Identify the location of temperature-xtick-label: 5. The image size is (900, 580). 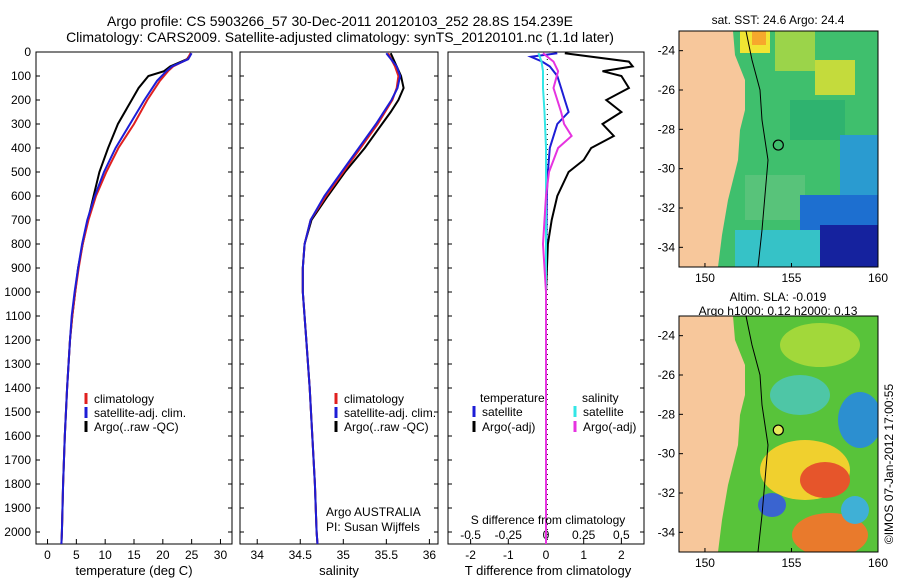
(76, 555).